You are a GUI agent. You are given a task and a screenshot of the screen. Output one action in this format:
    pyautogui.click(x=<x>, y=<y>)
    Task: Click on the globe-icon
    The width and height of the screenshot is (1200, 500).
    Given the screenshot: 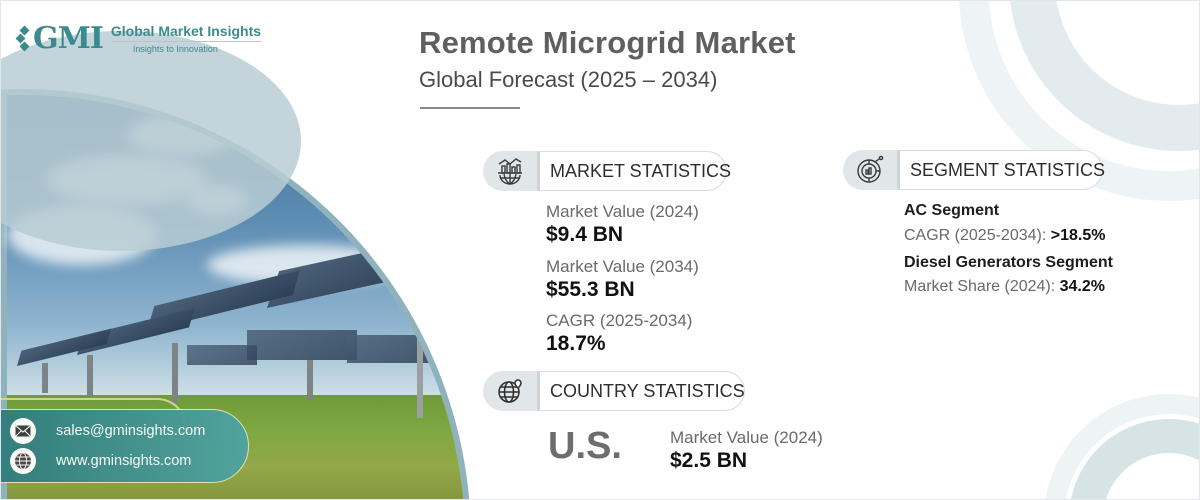 What is the action you would take?
    pyautogui.click(x=23, y=461)
    